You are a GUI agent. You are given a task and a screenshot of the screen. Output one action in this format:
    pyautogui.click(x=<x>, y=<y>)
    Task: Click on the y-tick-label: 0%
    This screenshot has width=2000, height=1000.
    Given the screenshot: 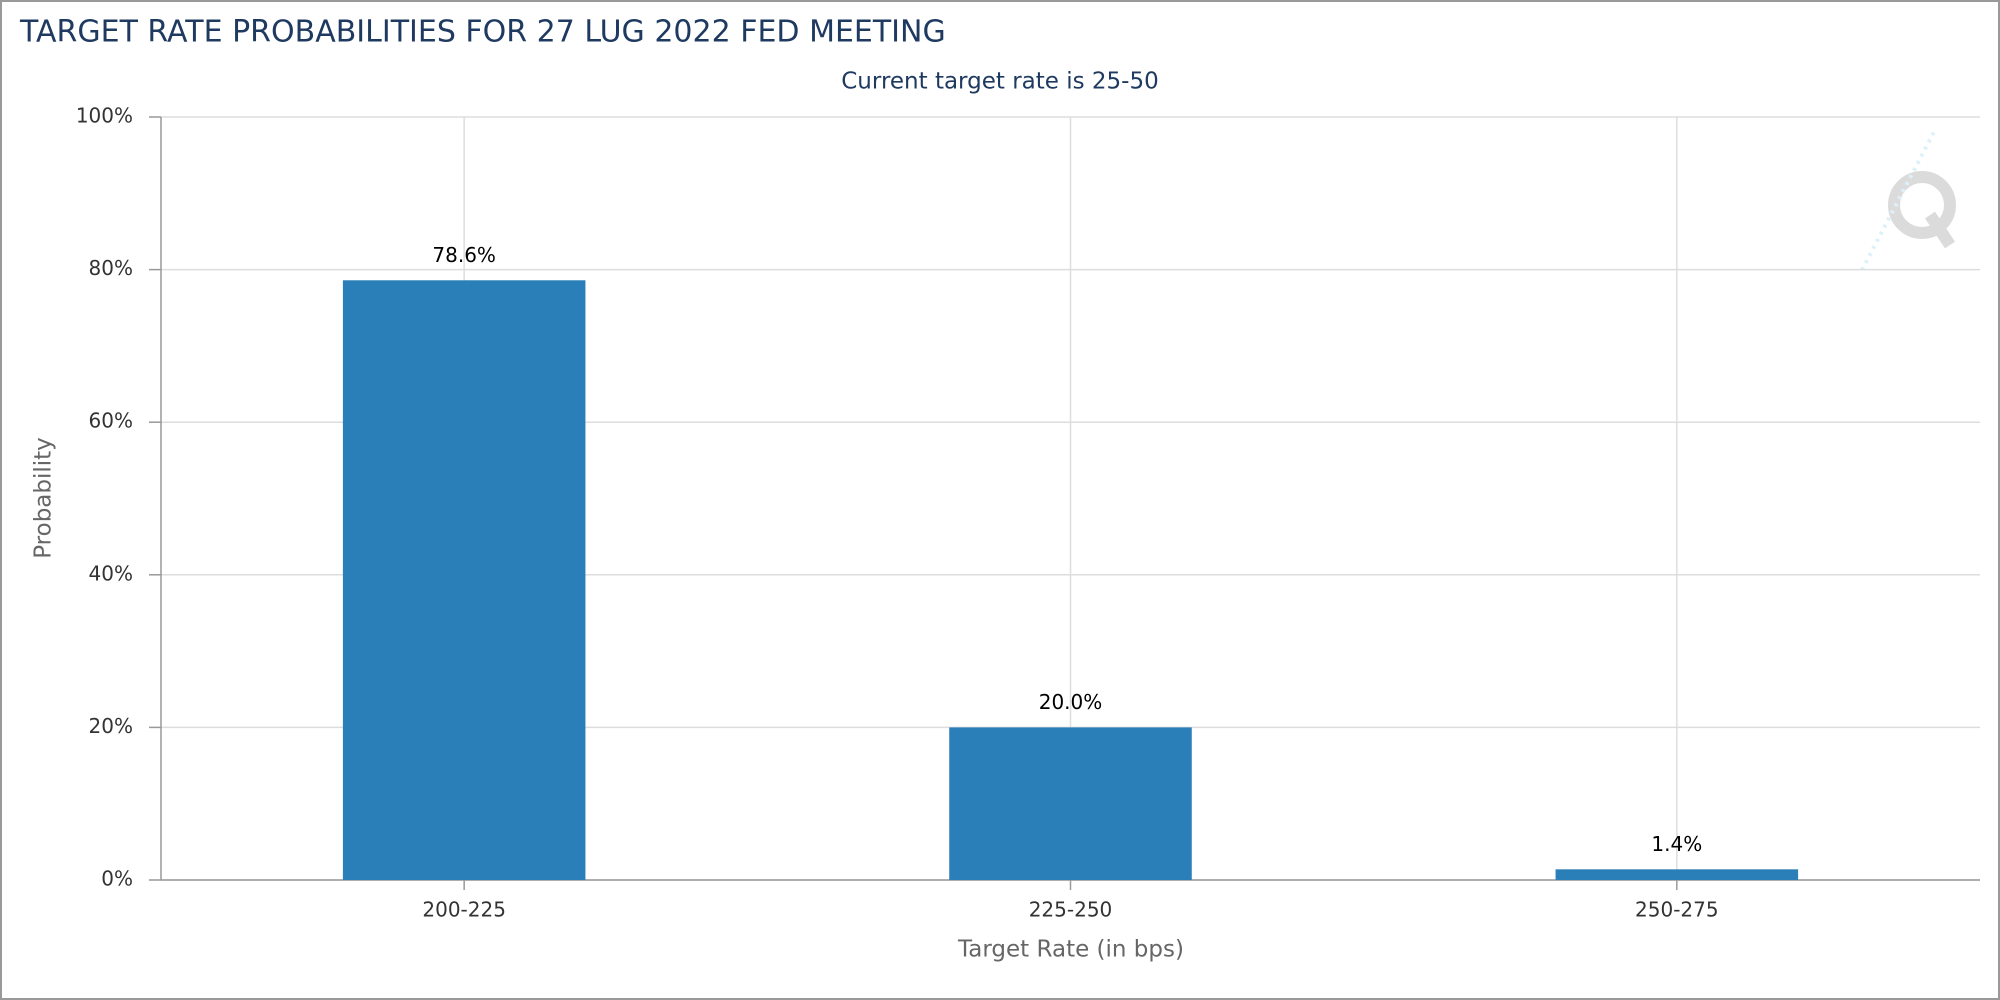 What is the action you would take?
    pyautogui.click(x=117, y=879)
    